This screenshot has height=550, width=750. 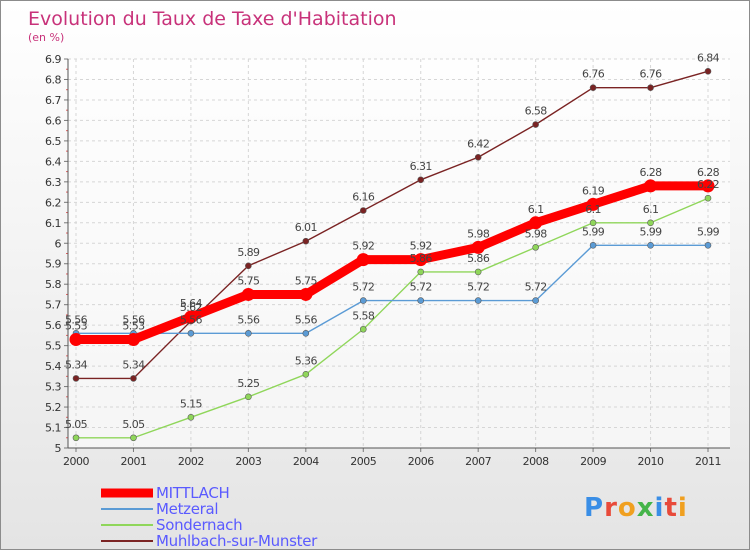 What do you see at coordinates (363, 315) in the screenshot?
I see `data-label: 5.58` at bounding box center [363, 315].